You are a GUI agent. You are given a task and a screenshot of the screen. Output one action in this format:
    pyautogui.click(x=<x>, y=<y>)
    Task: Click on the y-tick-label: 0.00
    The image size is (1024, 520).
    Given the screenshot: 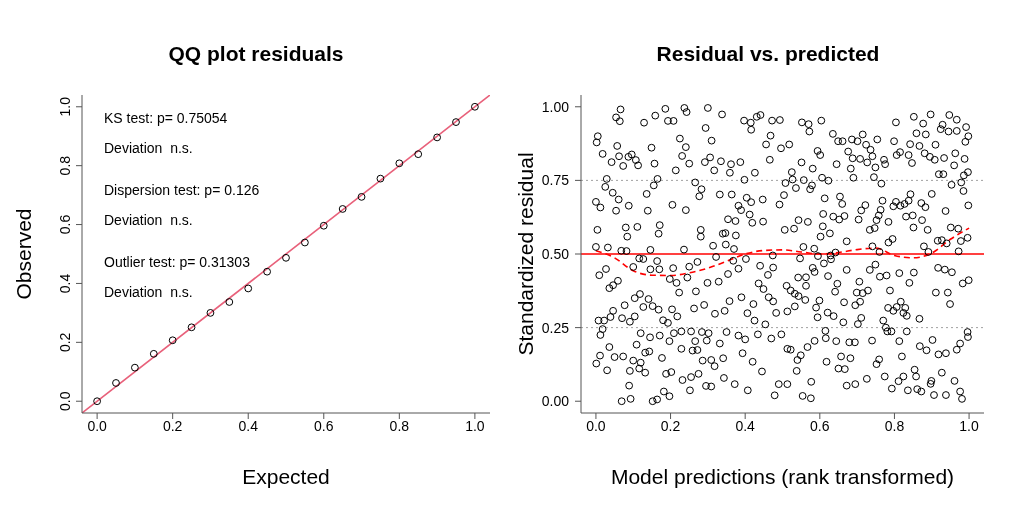 What is the action you would take?
    pyautogui.click(x=555, y=401)
    